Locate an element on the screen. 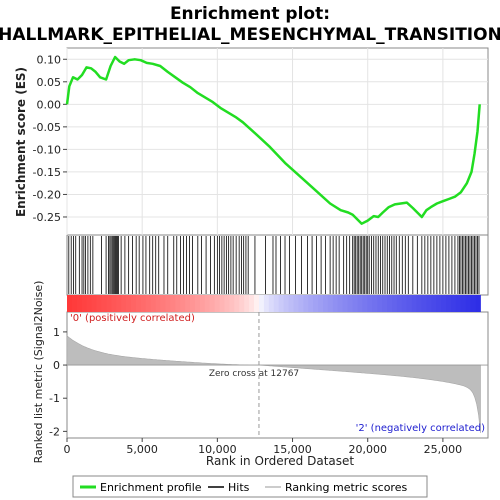  negative-correlation-label: '2' (negatively correlated) is located at coordinates (420, 428).